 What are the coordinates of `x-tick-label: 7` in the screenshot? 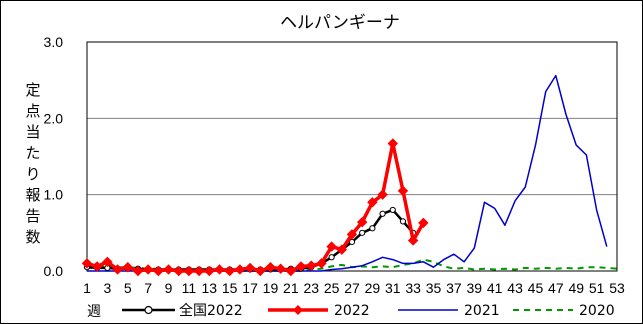 It's located at (148, 288).